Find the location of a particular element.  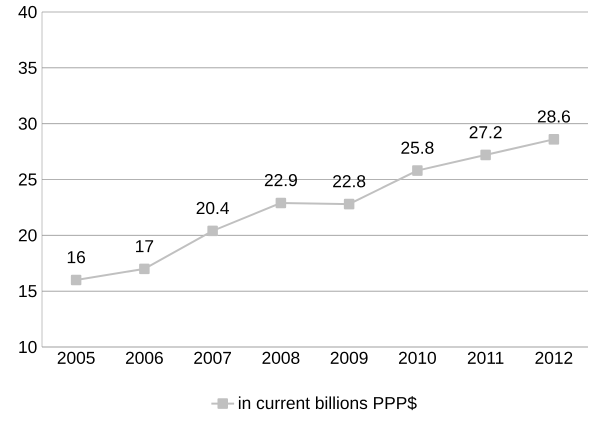

x-tick-label: 2011 is located at coordinates (486, 358).